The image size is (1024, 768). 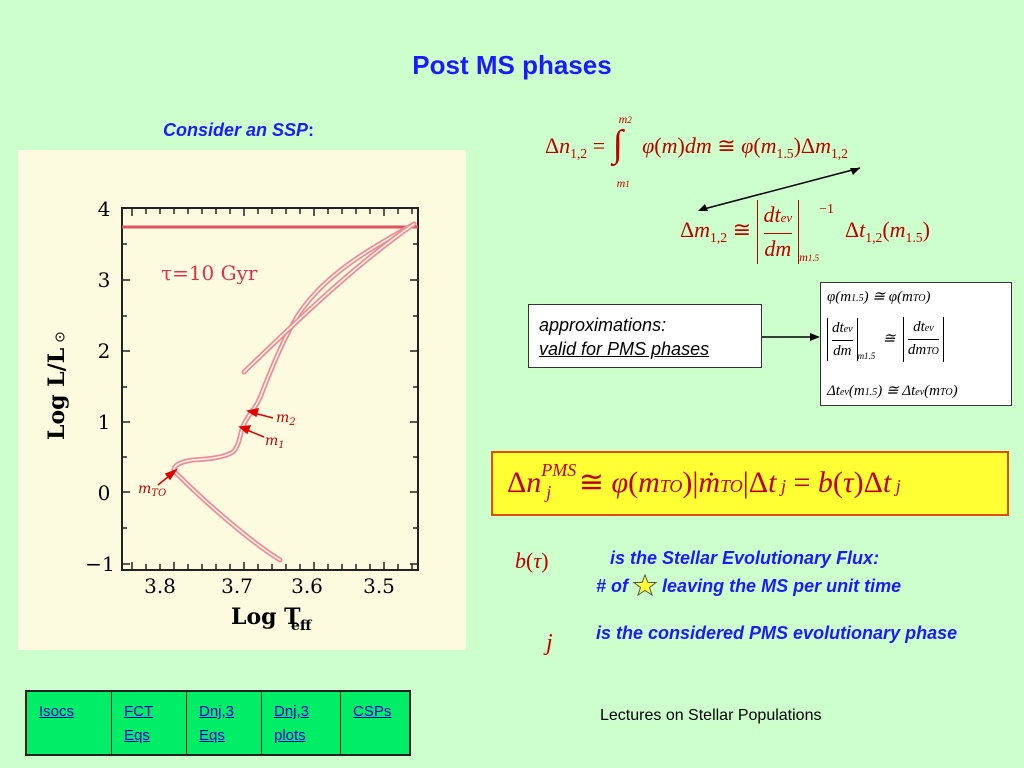 I want to click on nav-link-dnj3-plots: Dnj,3 plots, so click(x=292, y=723).